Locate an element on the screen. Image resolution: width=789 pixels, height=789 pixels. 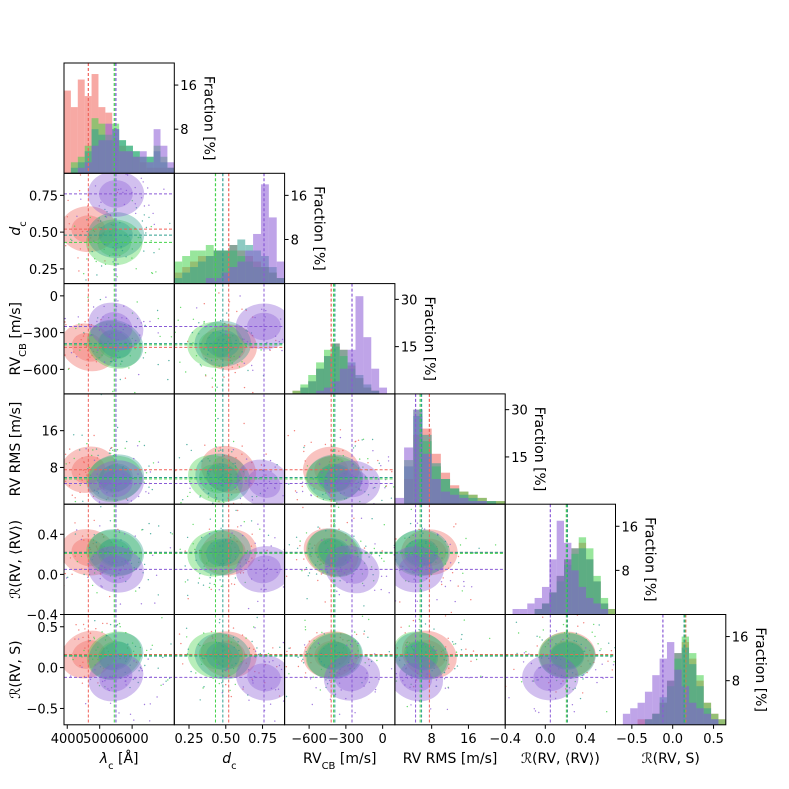
hist-axis-label: Fraction [%] is located at coordinates (650, 559).